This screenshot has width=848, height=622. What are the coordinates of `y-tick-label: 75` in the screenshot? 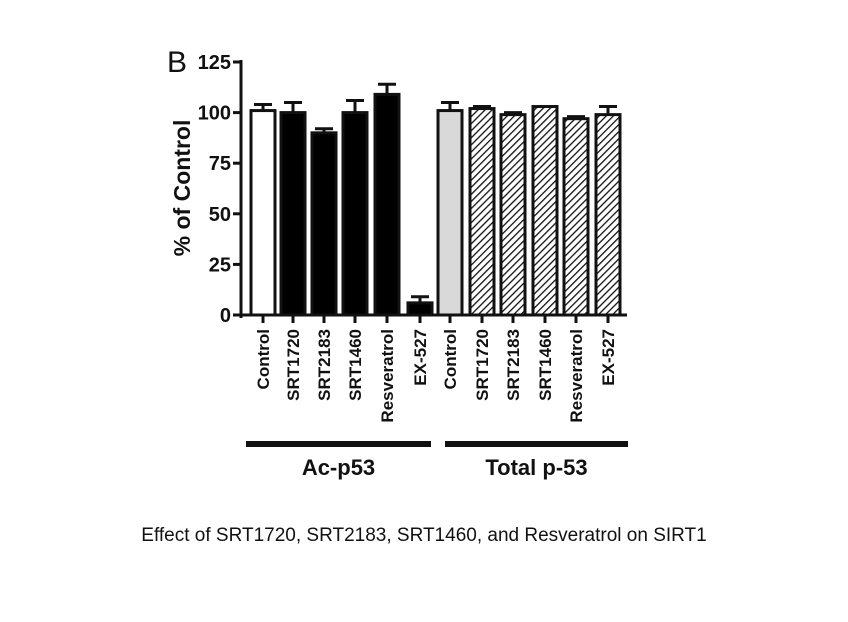 It's located at (220, 164).